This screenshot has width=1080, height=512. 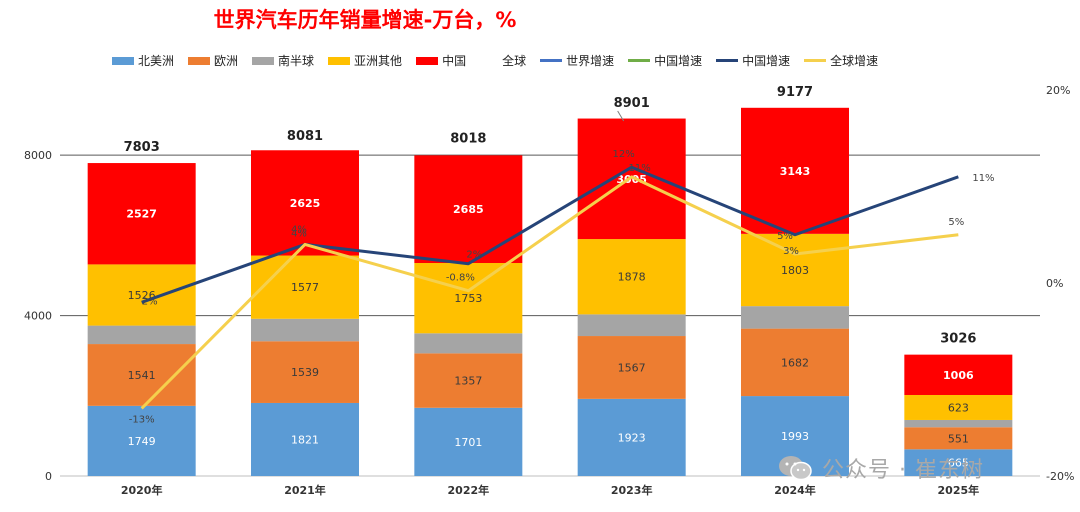 I want to click on line-label-china_growth_2: 12%, so click(x=624, y=154).